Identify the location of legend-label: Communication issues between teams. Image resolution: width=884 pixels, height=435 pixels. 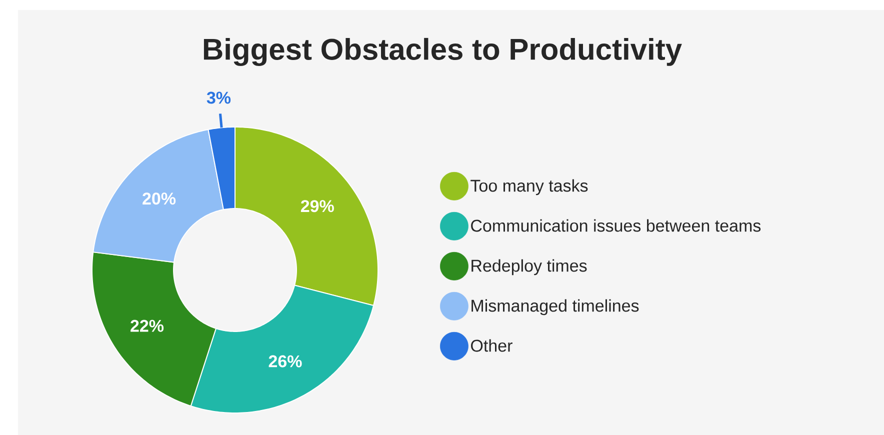
(616, 225).